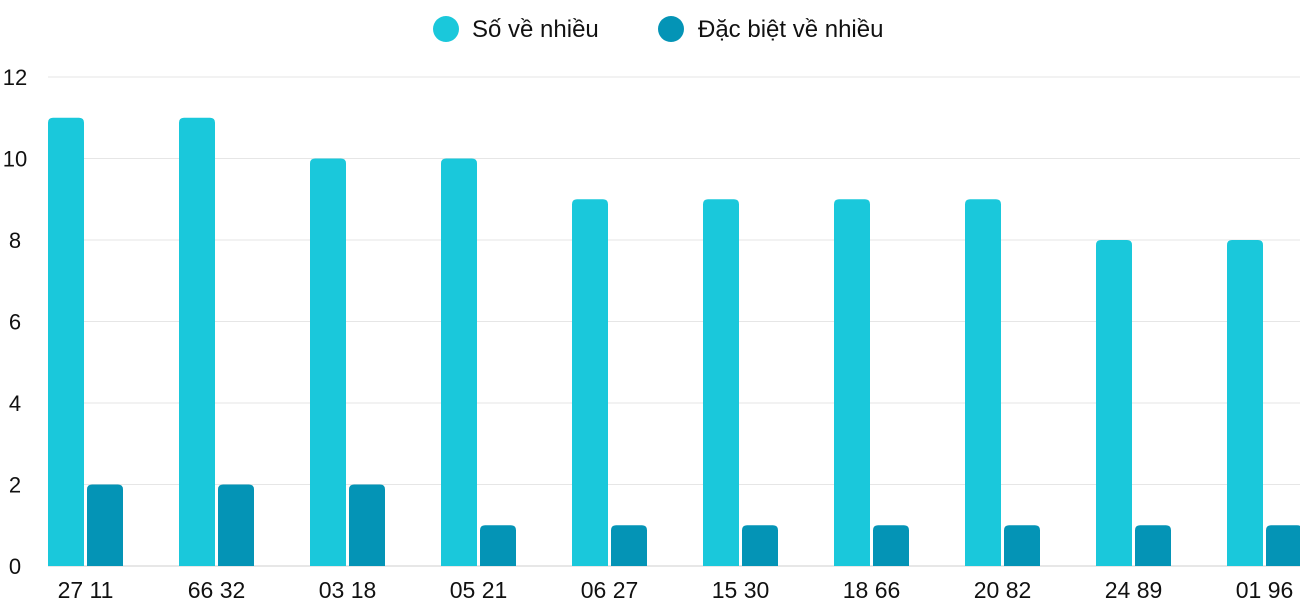 Image resolution: width=1300 pixels, height=605 pixels. I want to click on x-tick-label: 66 32, so click(217, 588).